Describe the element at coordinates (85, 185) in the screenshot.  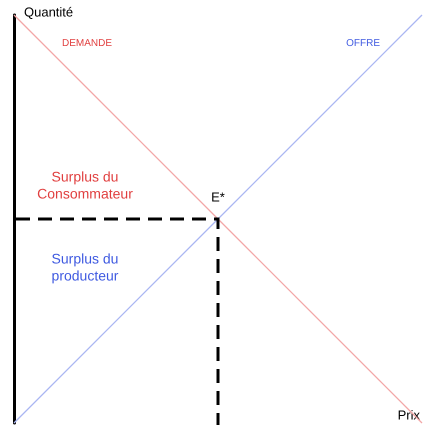
I see `annotation: Surplus du Consommateur` at that location.